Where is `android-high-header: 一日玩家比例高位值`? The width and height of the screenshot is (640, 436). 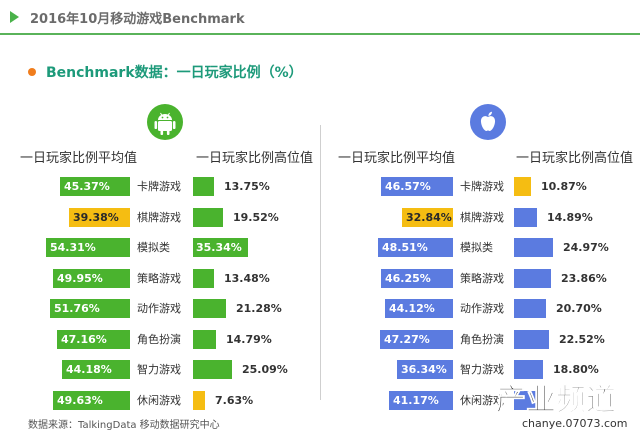
android-high-header: 一日玩家比例高位值 is located at coordinates (255, 158).